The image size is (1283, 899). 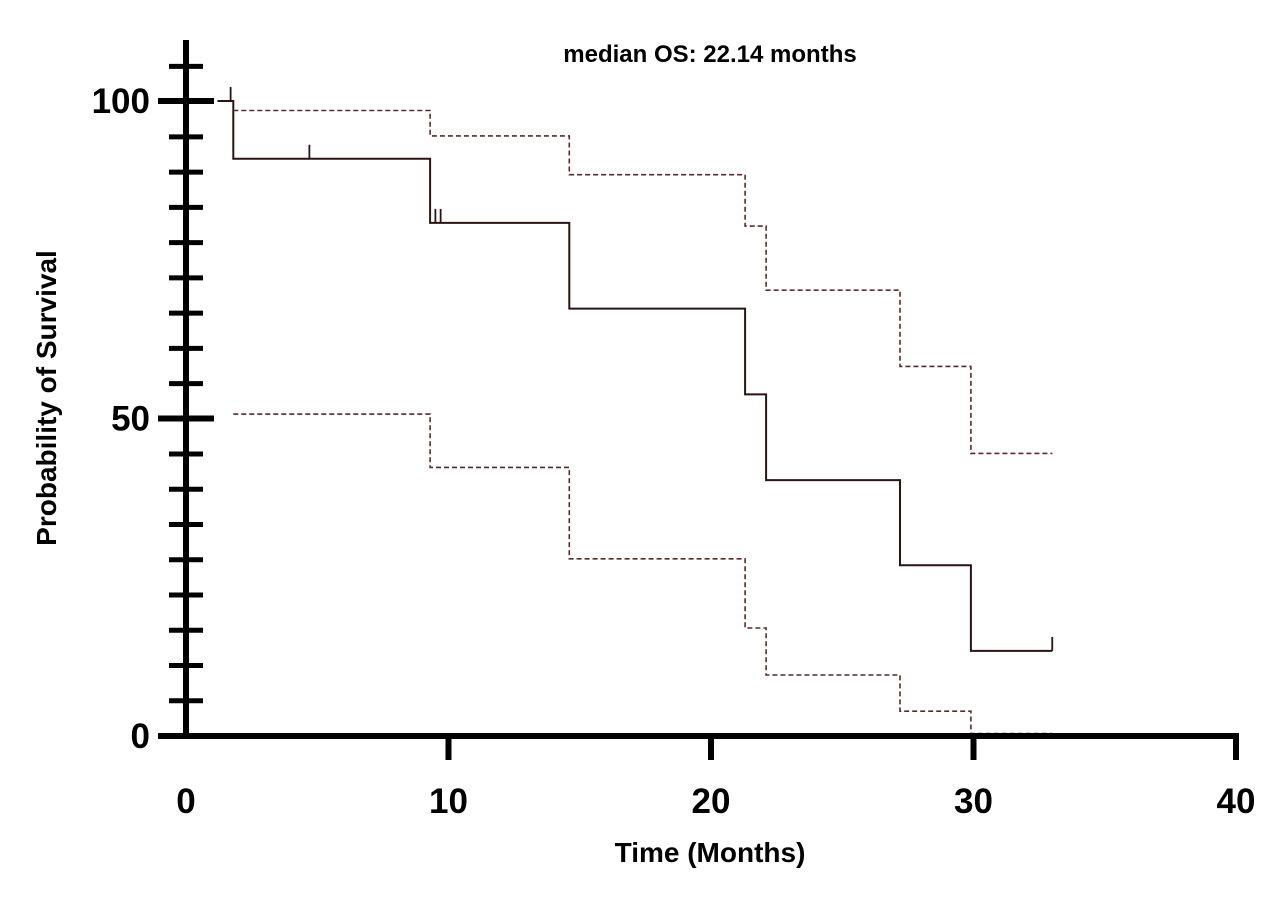 I want to click on x-tick-label: 40, so click(x=1236, y=801).